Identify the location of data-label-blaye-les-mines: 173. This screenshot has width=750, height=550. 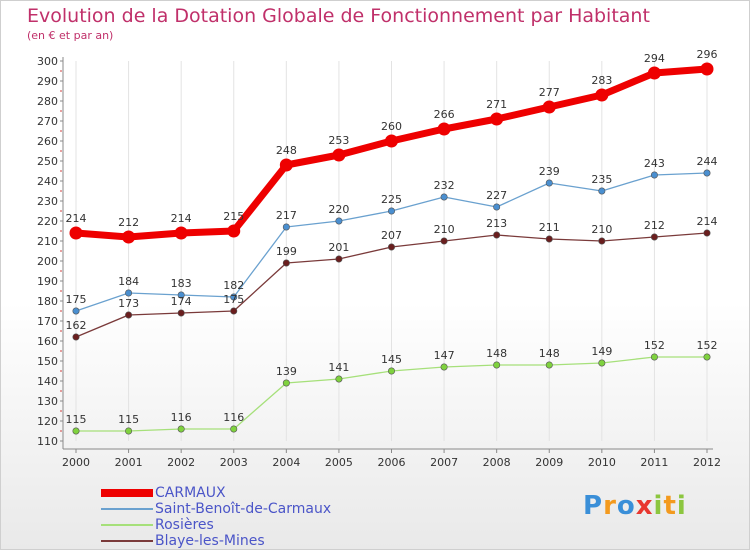
(128, 303).